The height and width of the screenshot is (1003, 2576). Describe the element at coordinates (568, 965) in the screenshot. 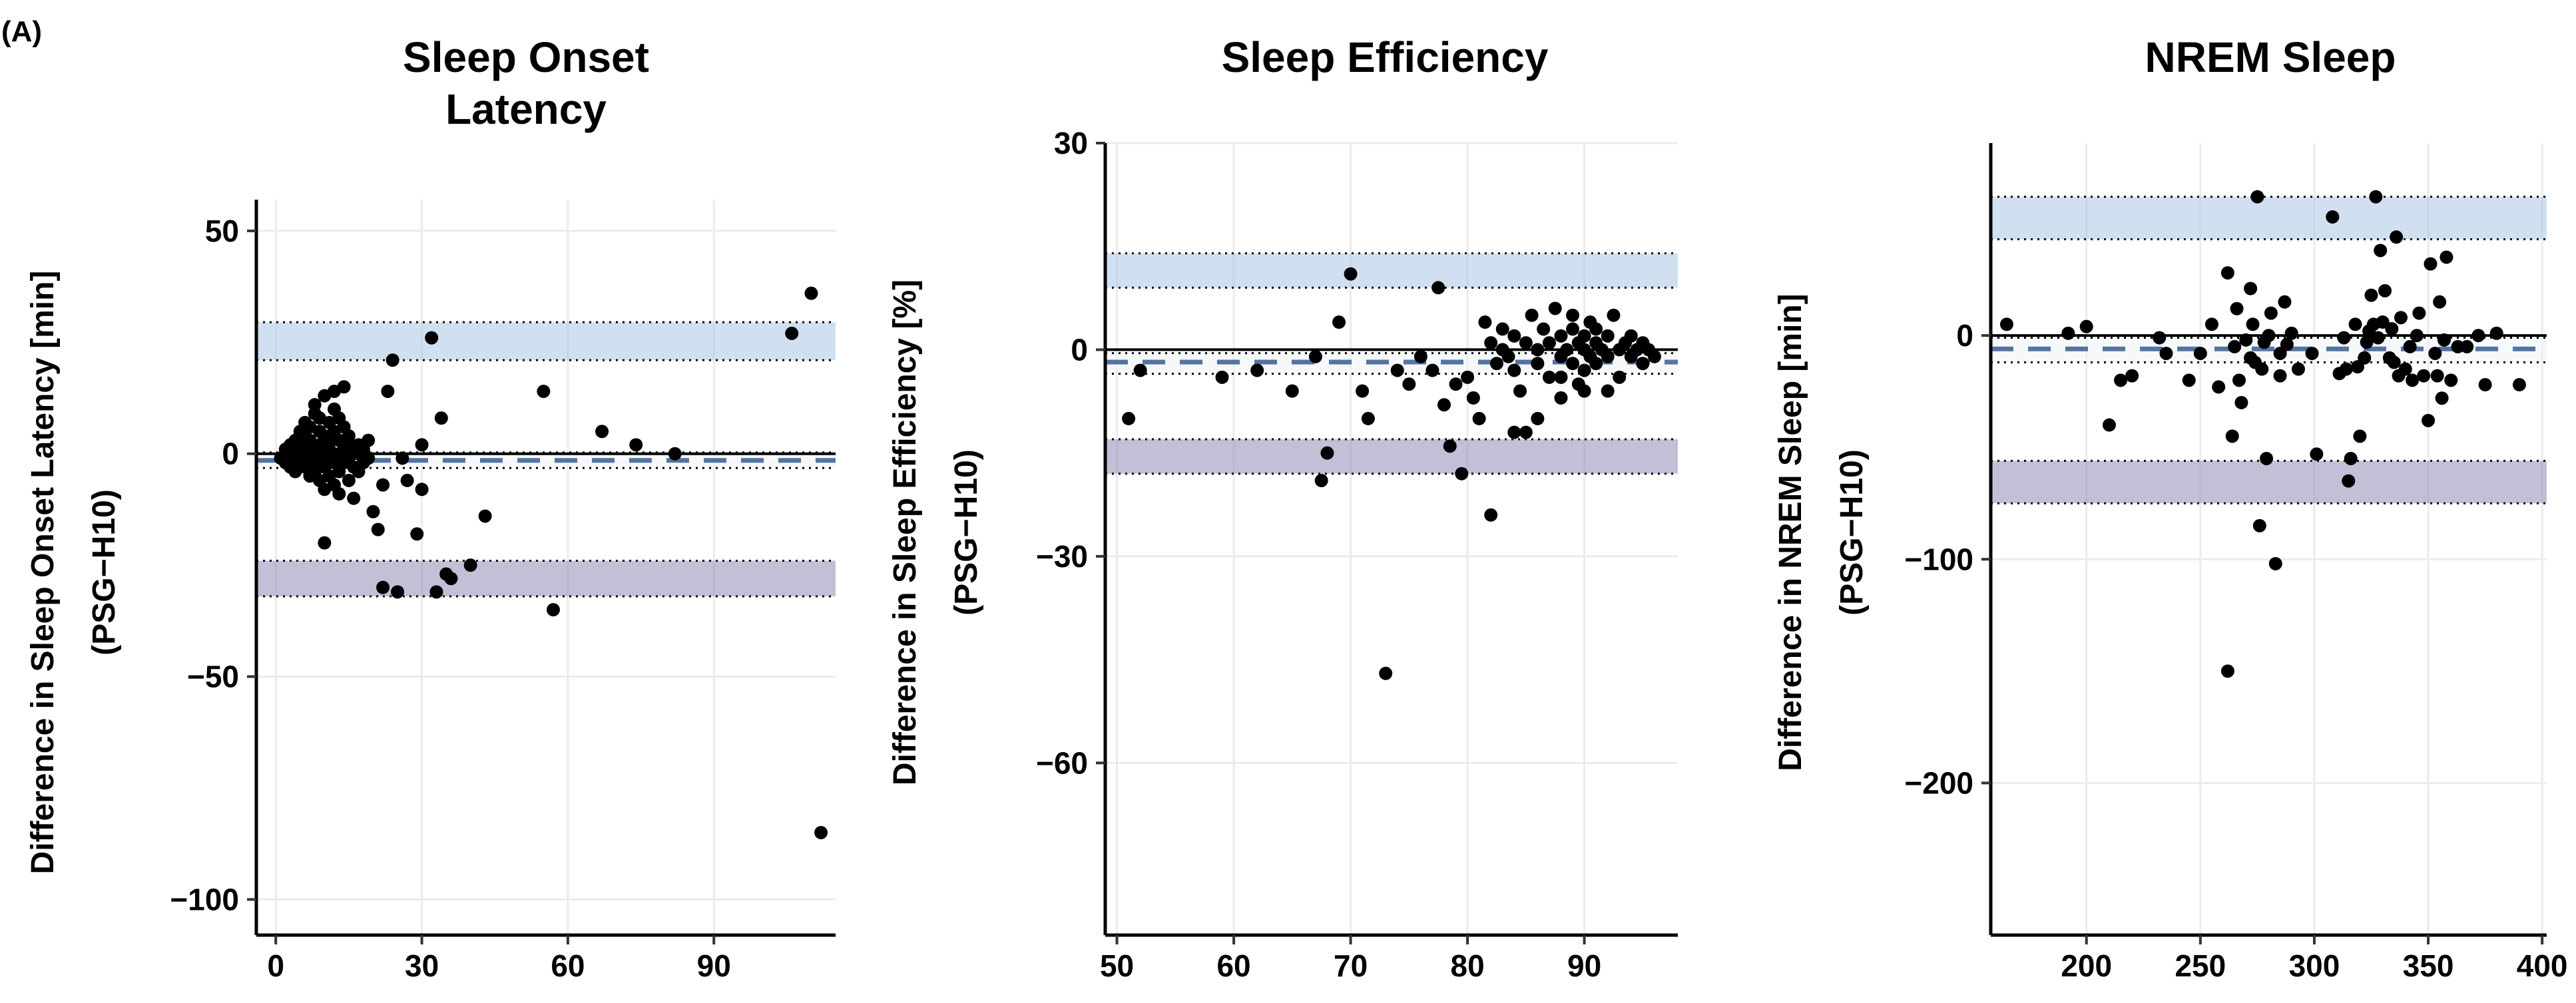

I see `x-tick-label: 60` at that location.